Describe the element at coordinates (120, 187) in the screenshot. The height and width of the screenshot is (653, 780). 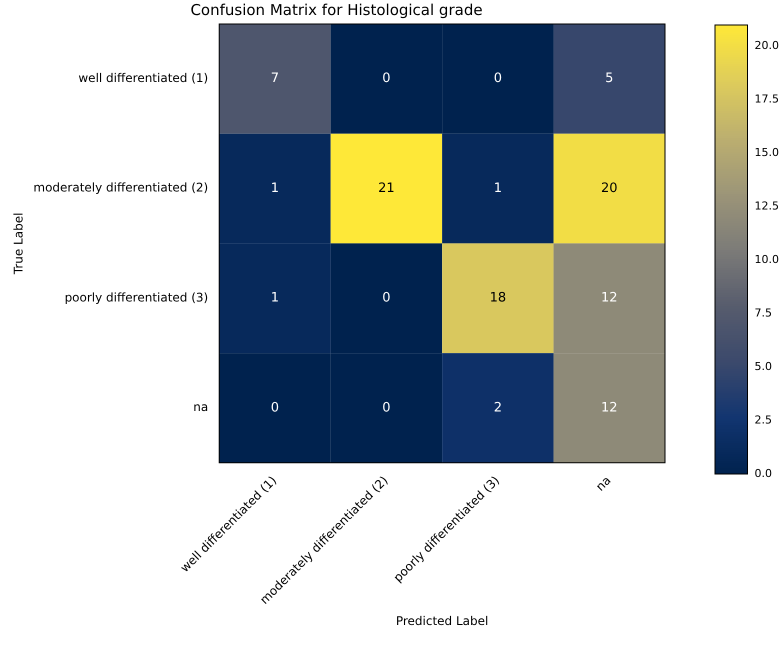
I see `y-tick-label: moderately differentiated (2)` at that location.